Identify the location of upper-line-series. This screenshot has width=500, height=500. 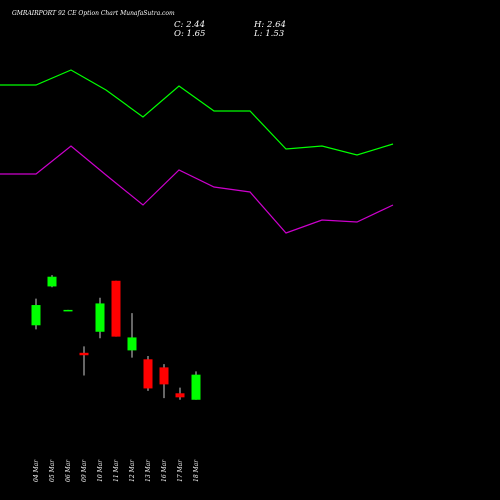
(197, 112).